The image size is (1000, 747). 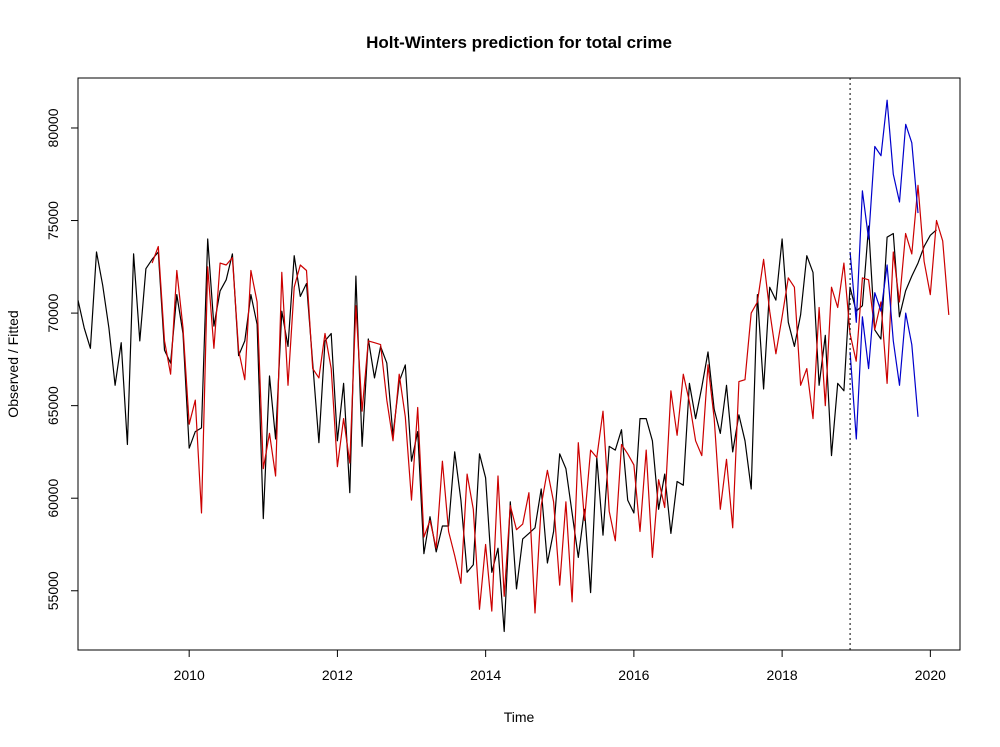 I want to click on y-tick-label: 80000, so click(x=53, y=127).